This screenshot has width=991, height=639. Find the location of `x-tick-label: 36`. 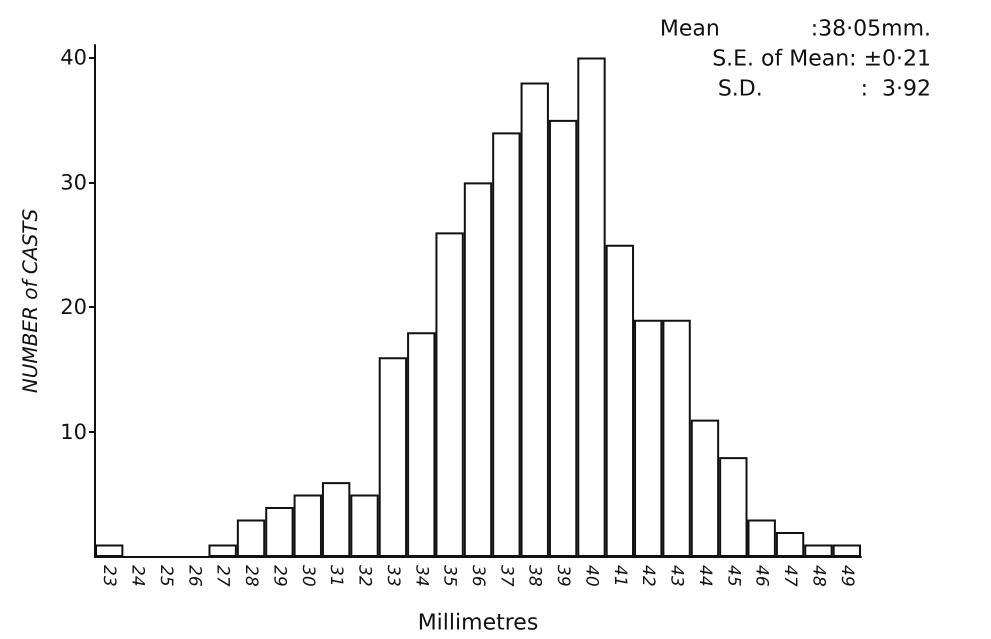

x-tick-label: 36 is located at coordinates (478, 576).